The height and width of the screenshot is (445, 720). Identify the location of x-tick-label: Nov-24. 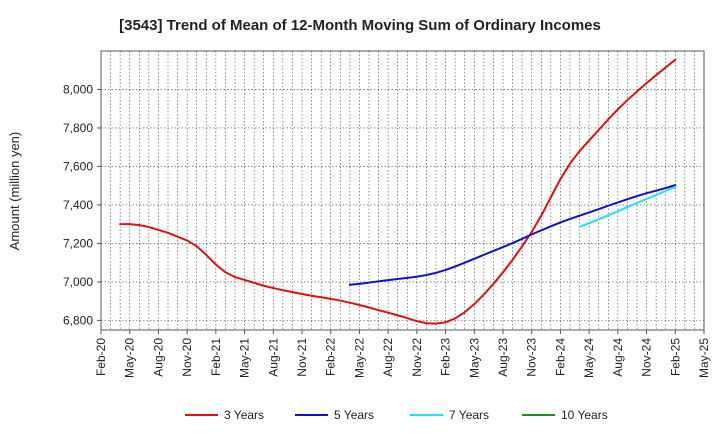
(647, 357).